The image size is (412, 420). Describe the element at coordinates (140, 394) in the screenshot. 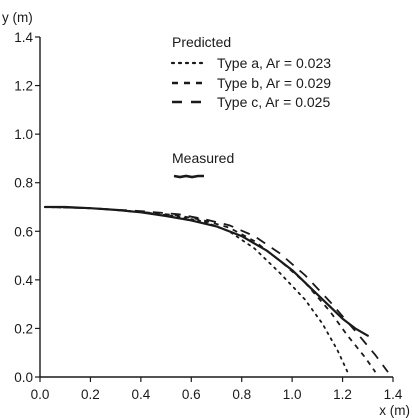

I see `x-tick-label: 0.4` at that location.